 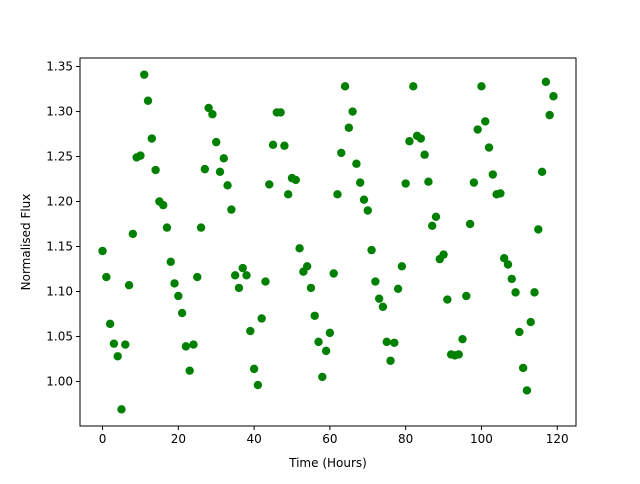 I want to click on y-tick-label: 1.00, so click(x=59, y=381).